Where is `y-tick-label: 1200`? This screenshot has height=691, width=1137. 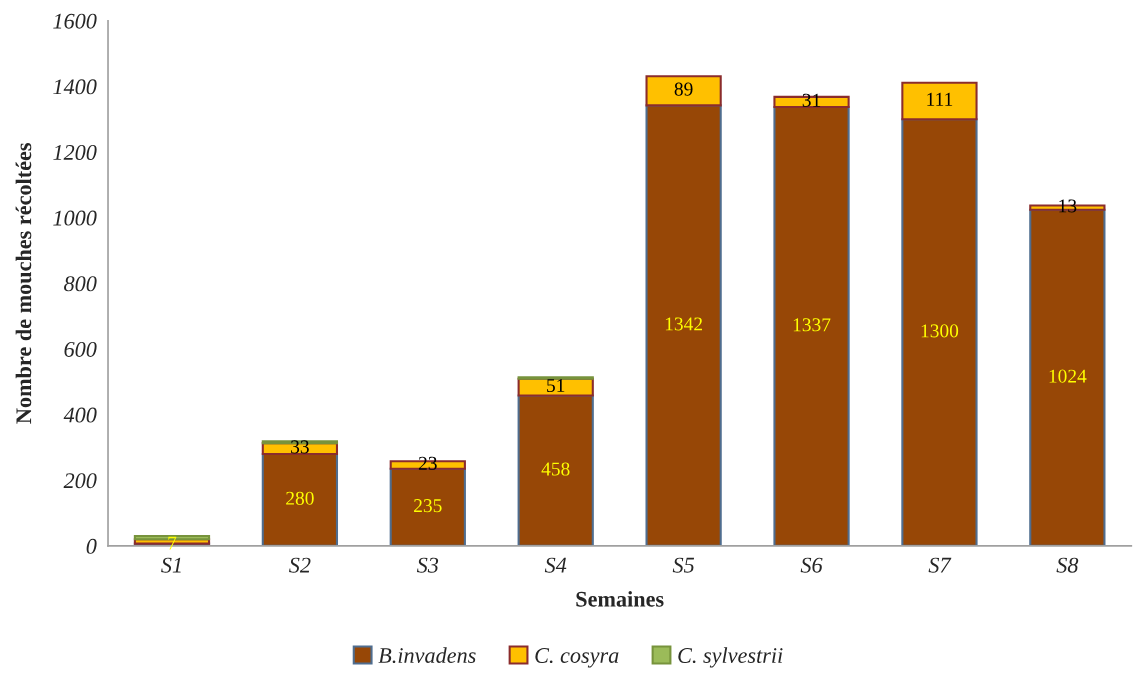 y-tick-label: 1200 is located at coordinates (75, 152).